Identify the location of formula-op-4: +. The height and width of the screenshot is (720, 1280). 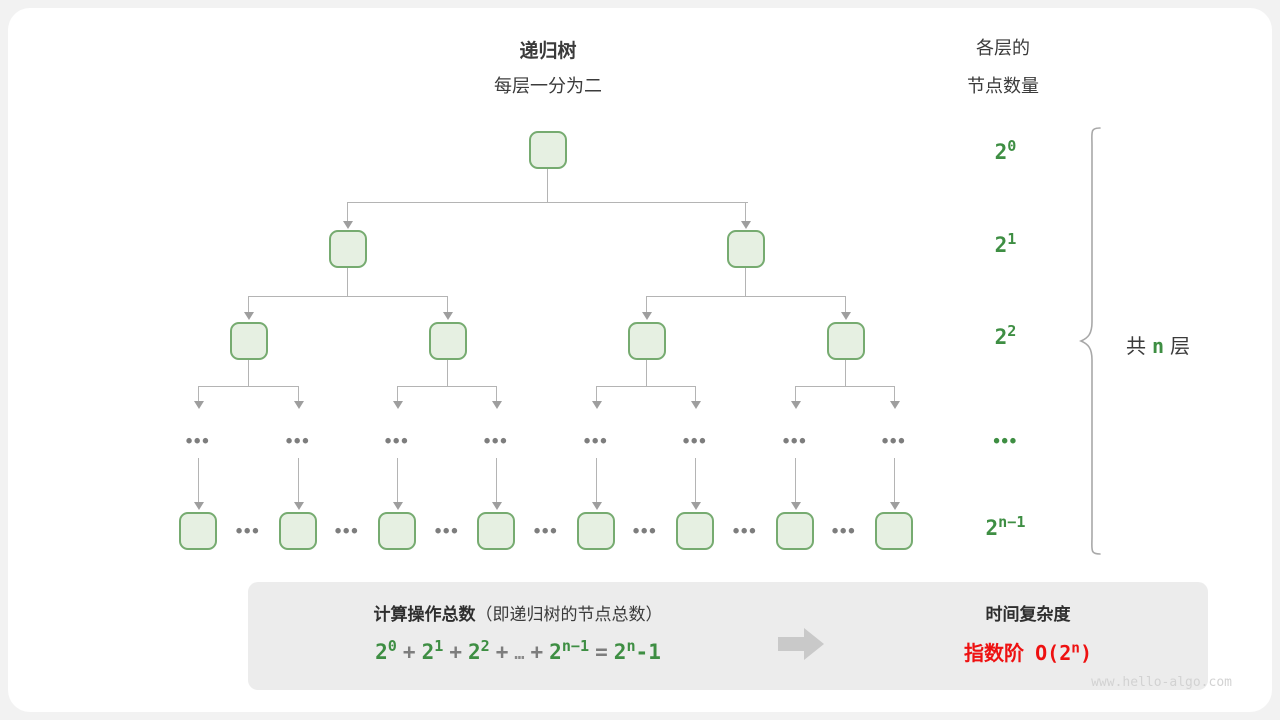
(537, 652).